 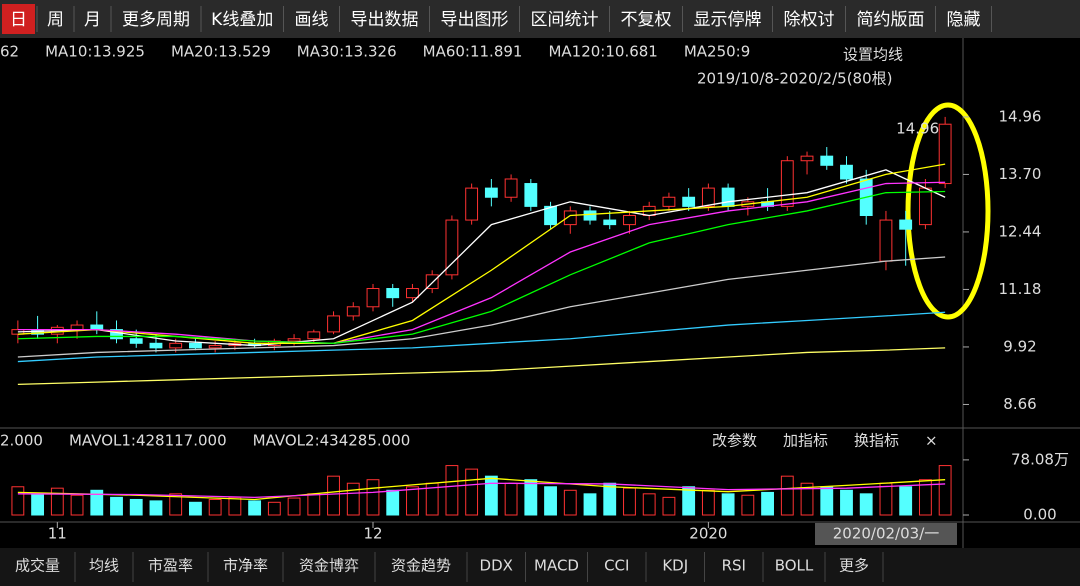 I want to click on cursor-box, so click(x=886, y=534).